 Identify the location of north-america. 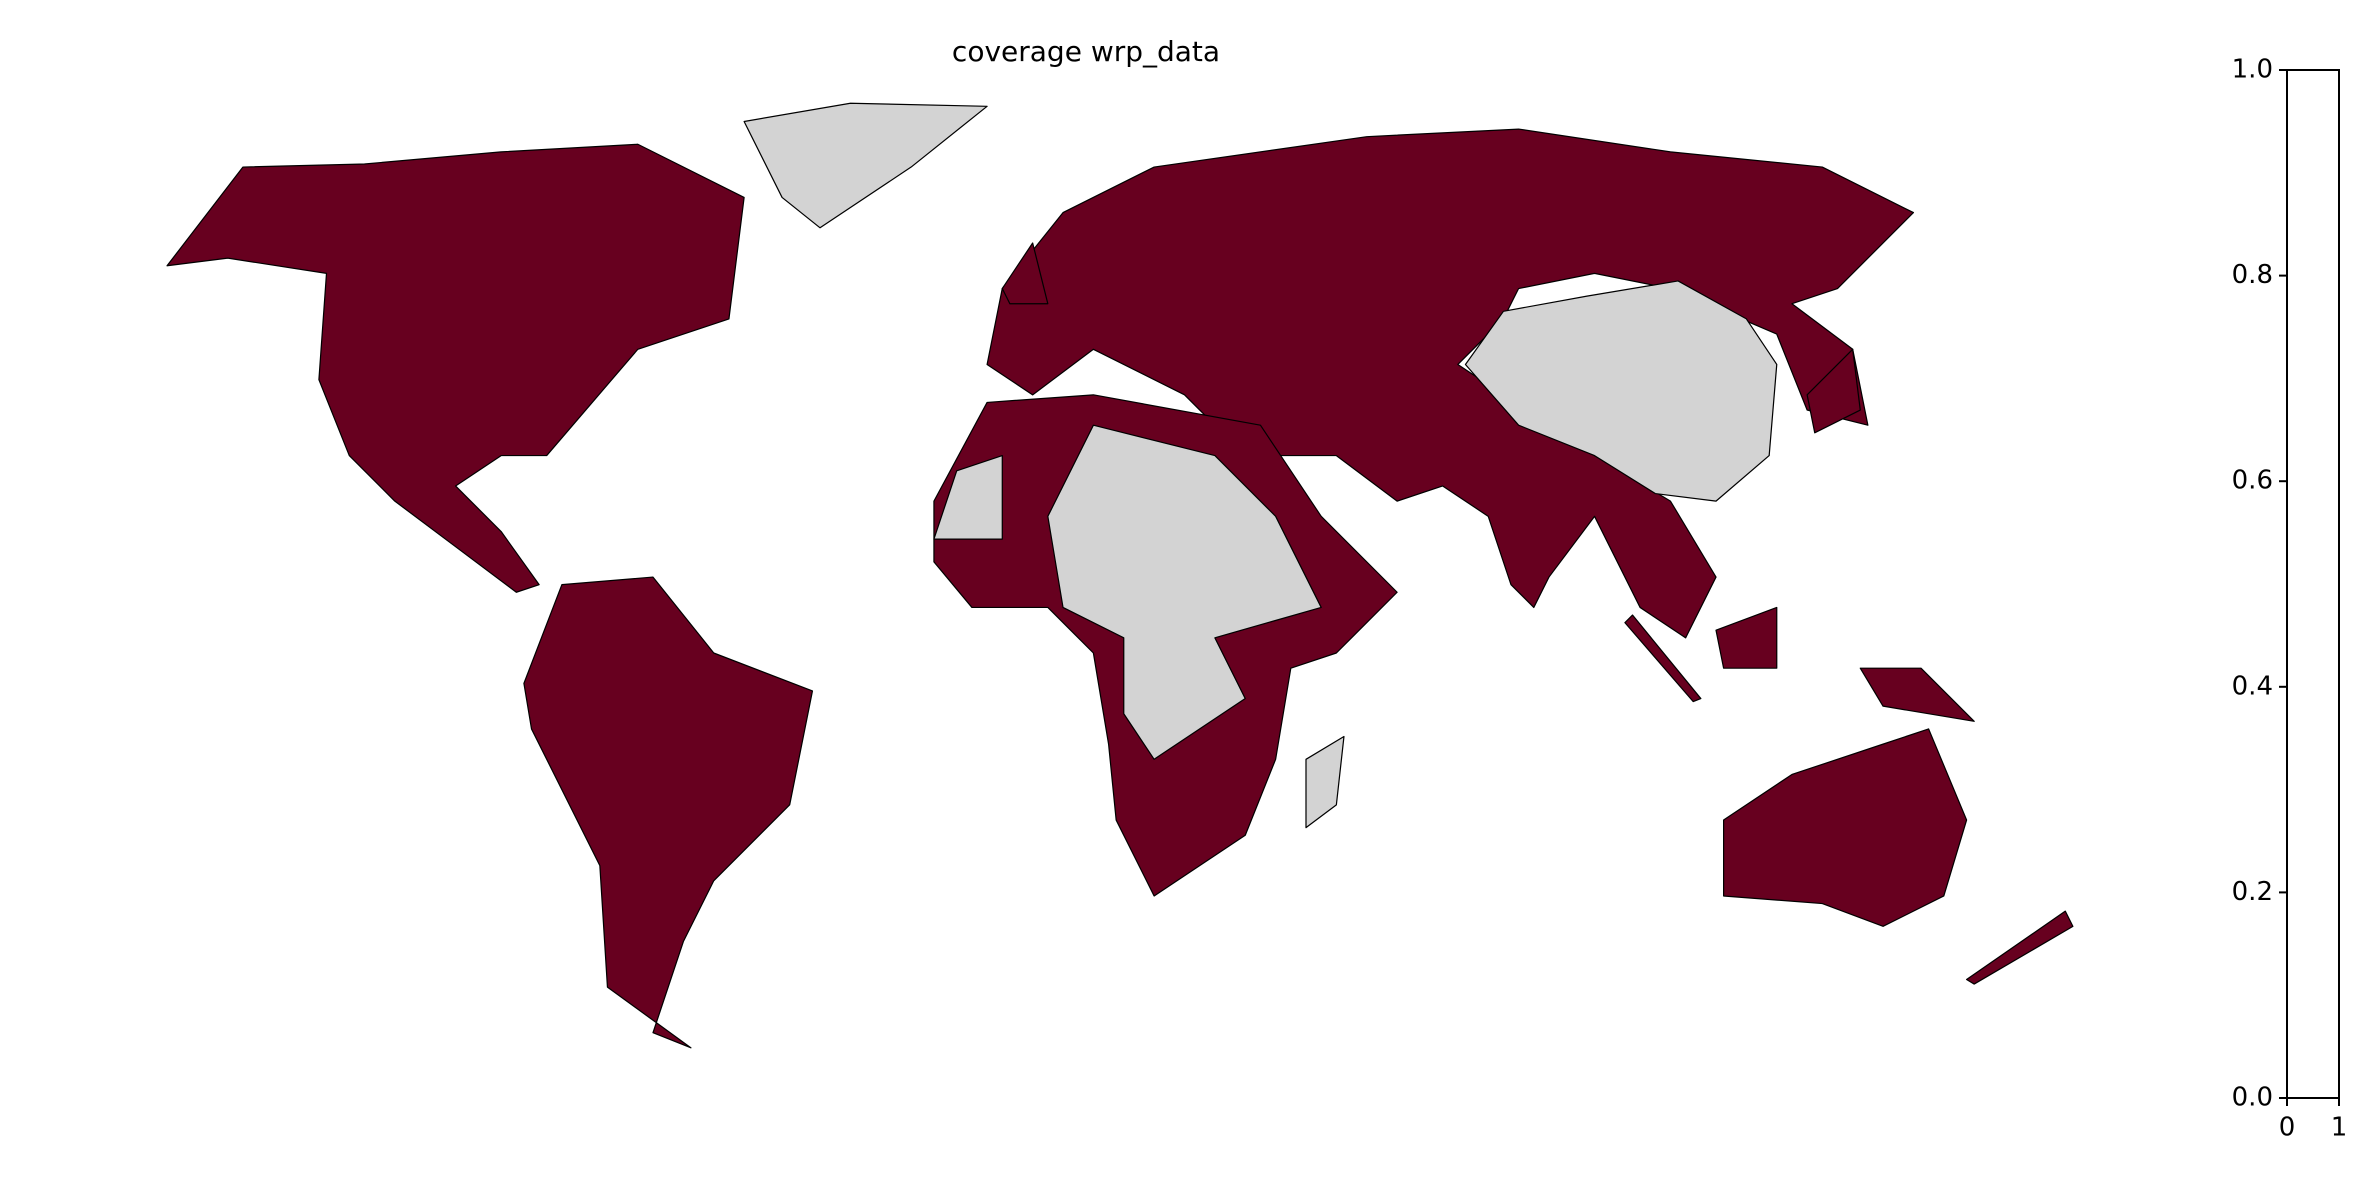
(455, 368).